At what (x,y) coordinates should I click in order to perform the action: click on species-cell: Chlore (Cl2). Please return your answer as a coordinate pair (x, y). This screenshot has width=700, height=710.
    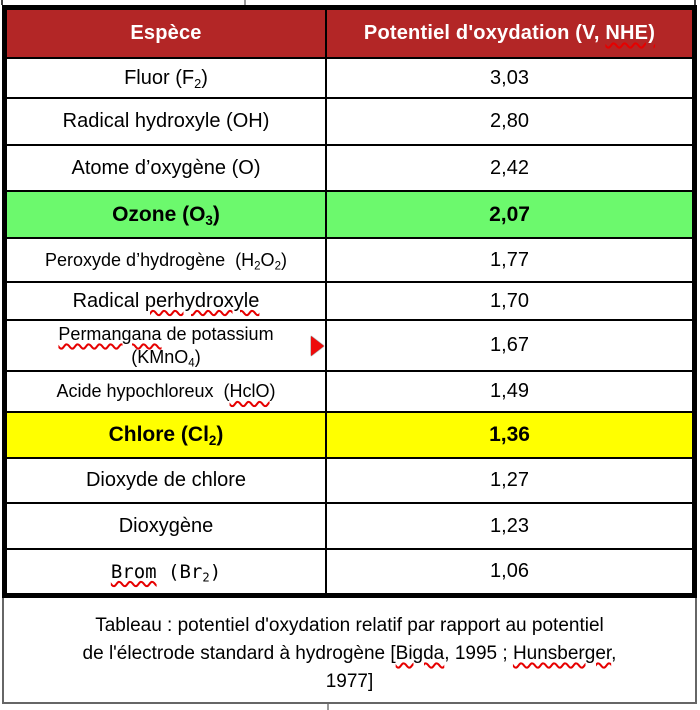
    Looking at the image, I should click on (166, 435).